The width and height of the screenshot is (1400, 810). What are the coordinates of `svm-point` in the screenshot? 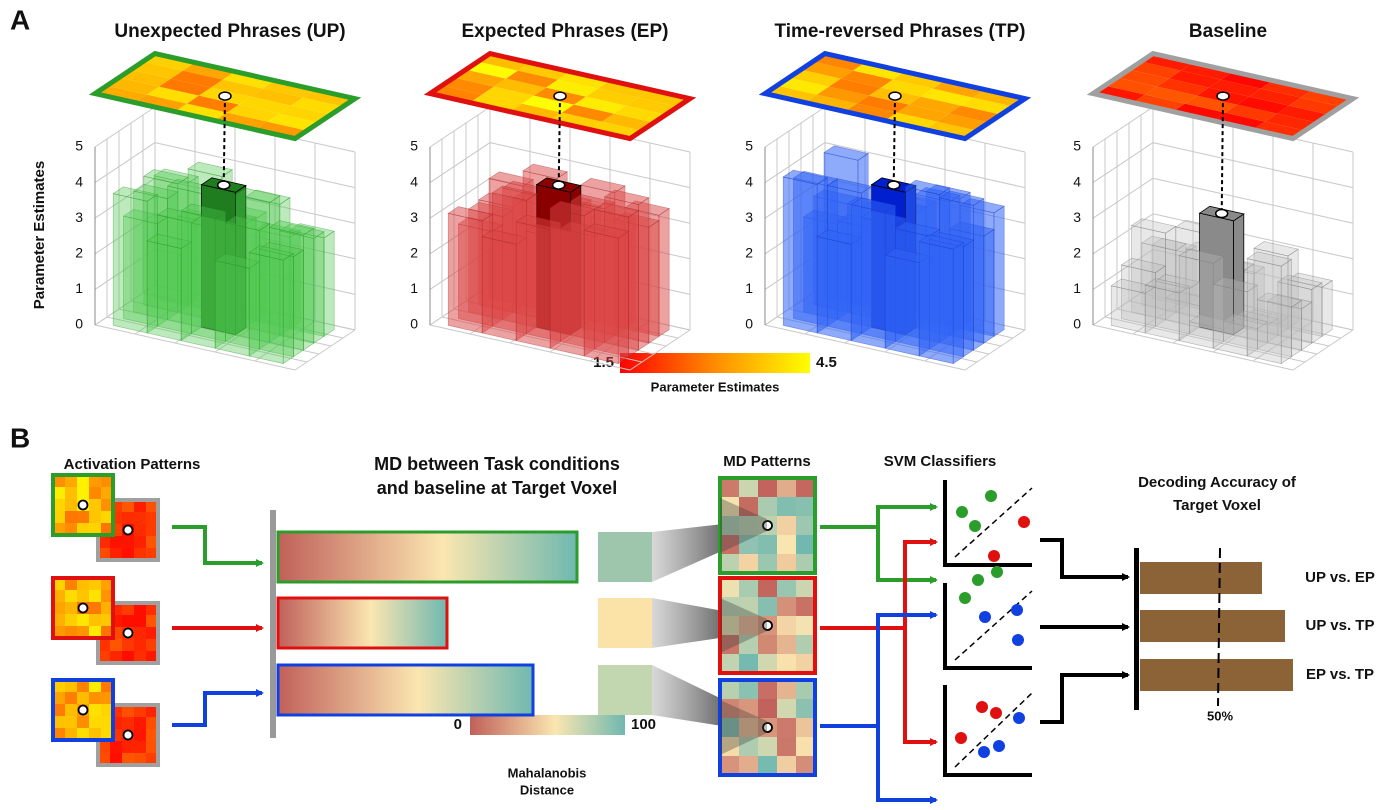 It's located at (1018, 640).